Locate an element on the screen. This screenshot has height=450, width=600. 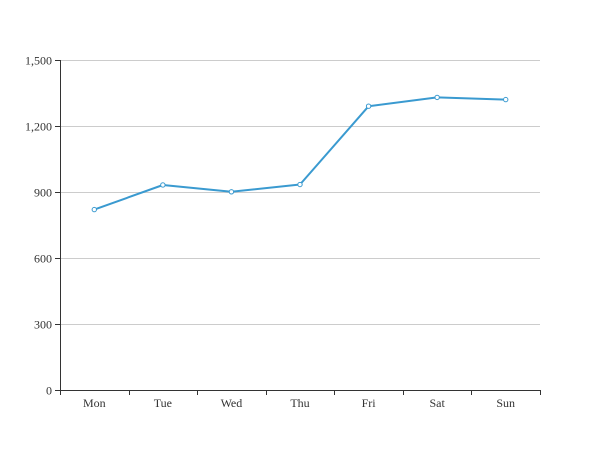
x-tick-label: Fri is located at coordinates (369, 403).